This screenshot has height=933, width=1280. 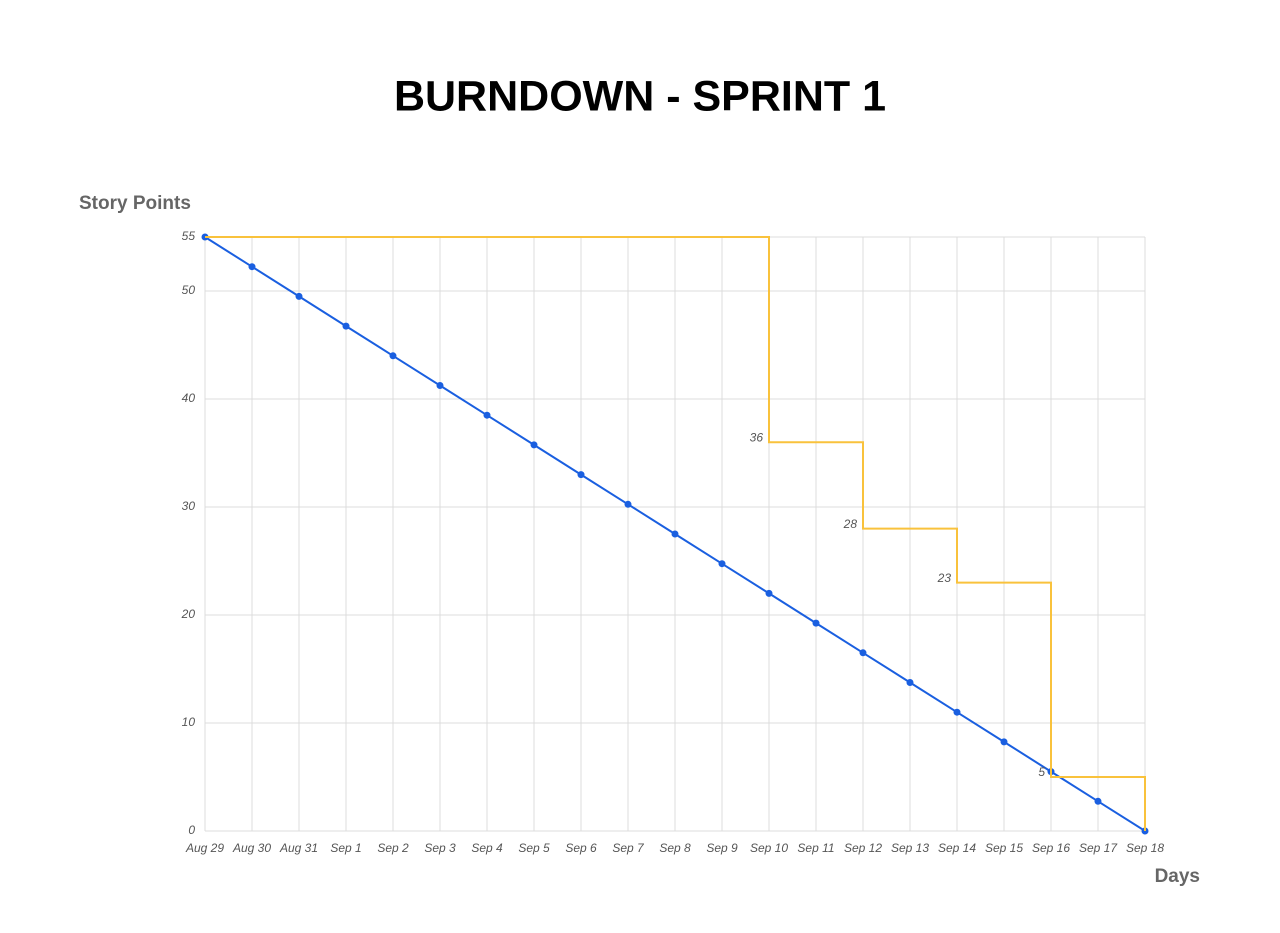 What do you see at coordinates (1177, 876) in the screenshot?
I see `x-axis-title: Days` at bounding box center [1177, 876].